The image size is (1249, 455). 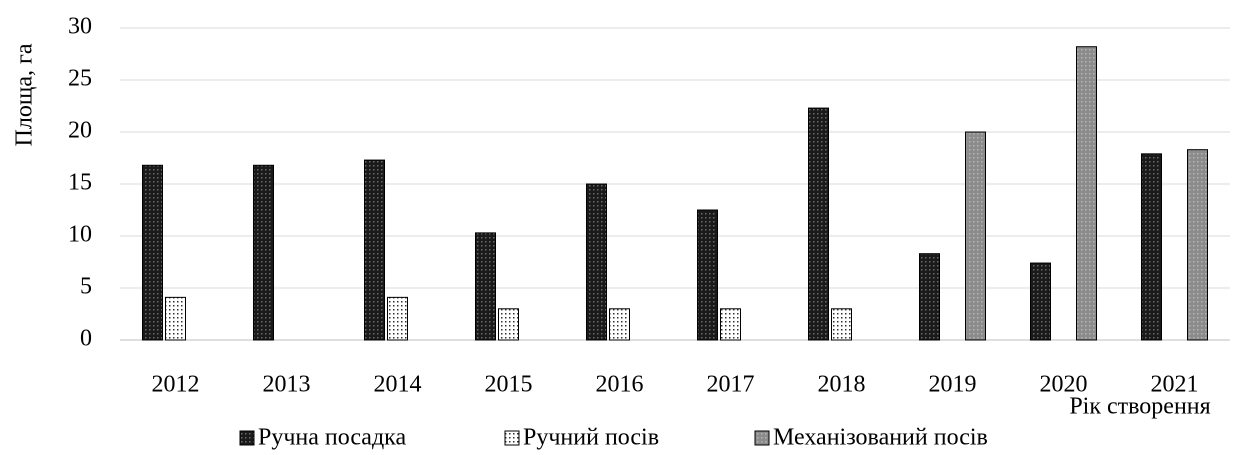 What do you see at coordinates (80, 235) in the screenshot?
I see `y-tick-label: 10` at bounding box center [80, 235].